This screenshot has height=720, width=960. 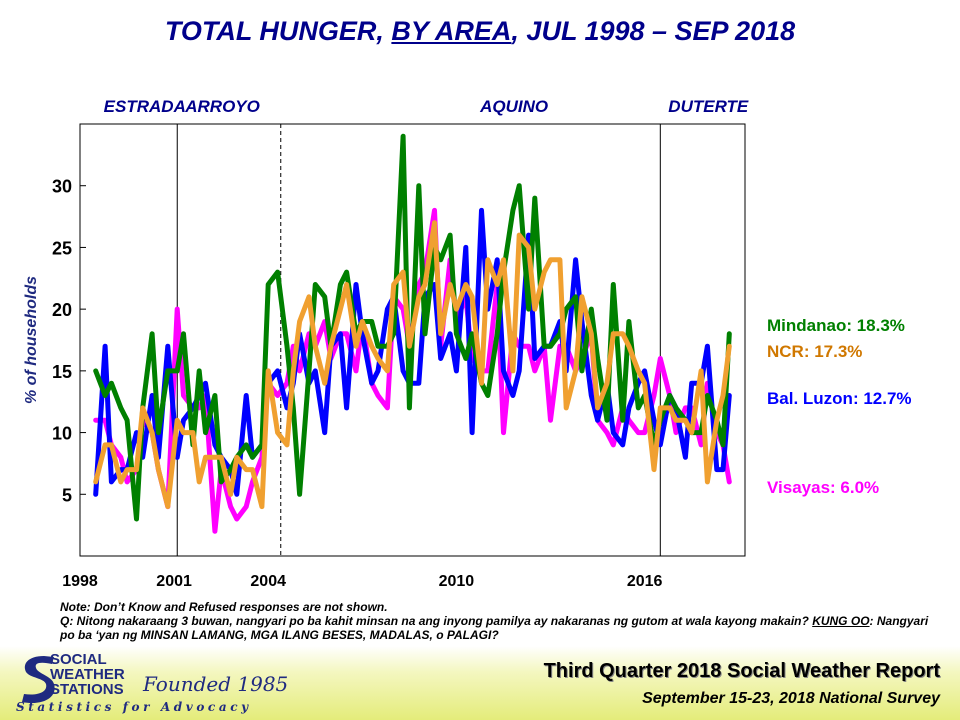 I want to click on founded-text: Founded 1985, so click(x=216, y=684).